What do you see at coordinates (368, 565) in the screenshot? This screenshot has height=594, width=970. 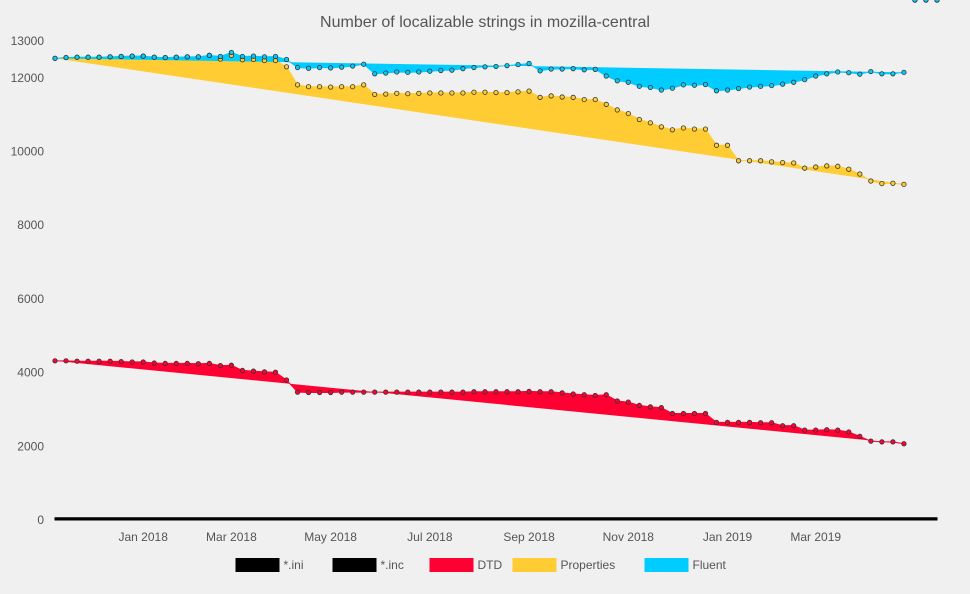 I see `legend-item-inc: *.inc` at bounding box center [368, 565].